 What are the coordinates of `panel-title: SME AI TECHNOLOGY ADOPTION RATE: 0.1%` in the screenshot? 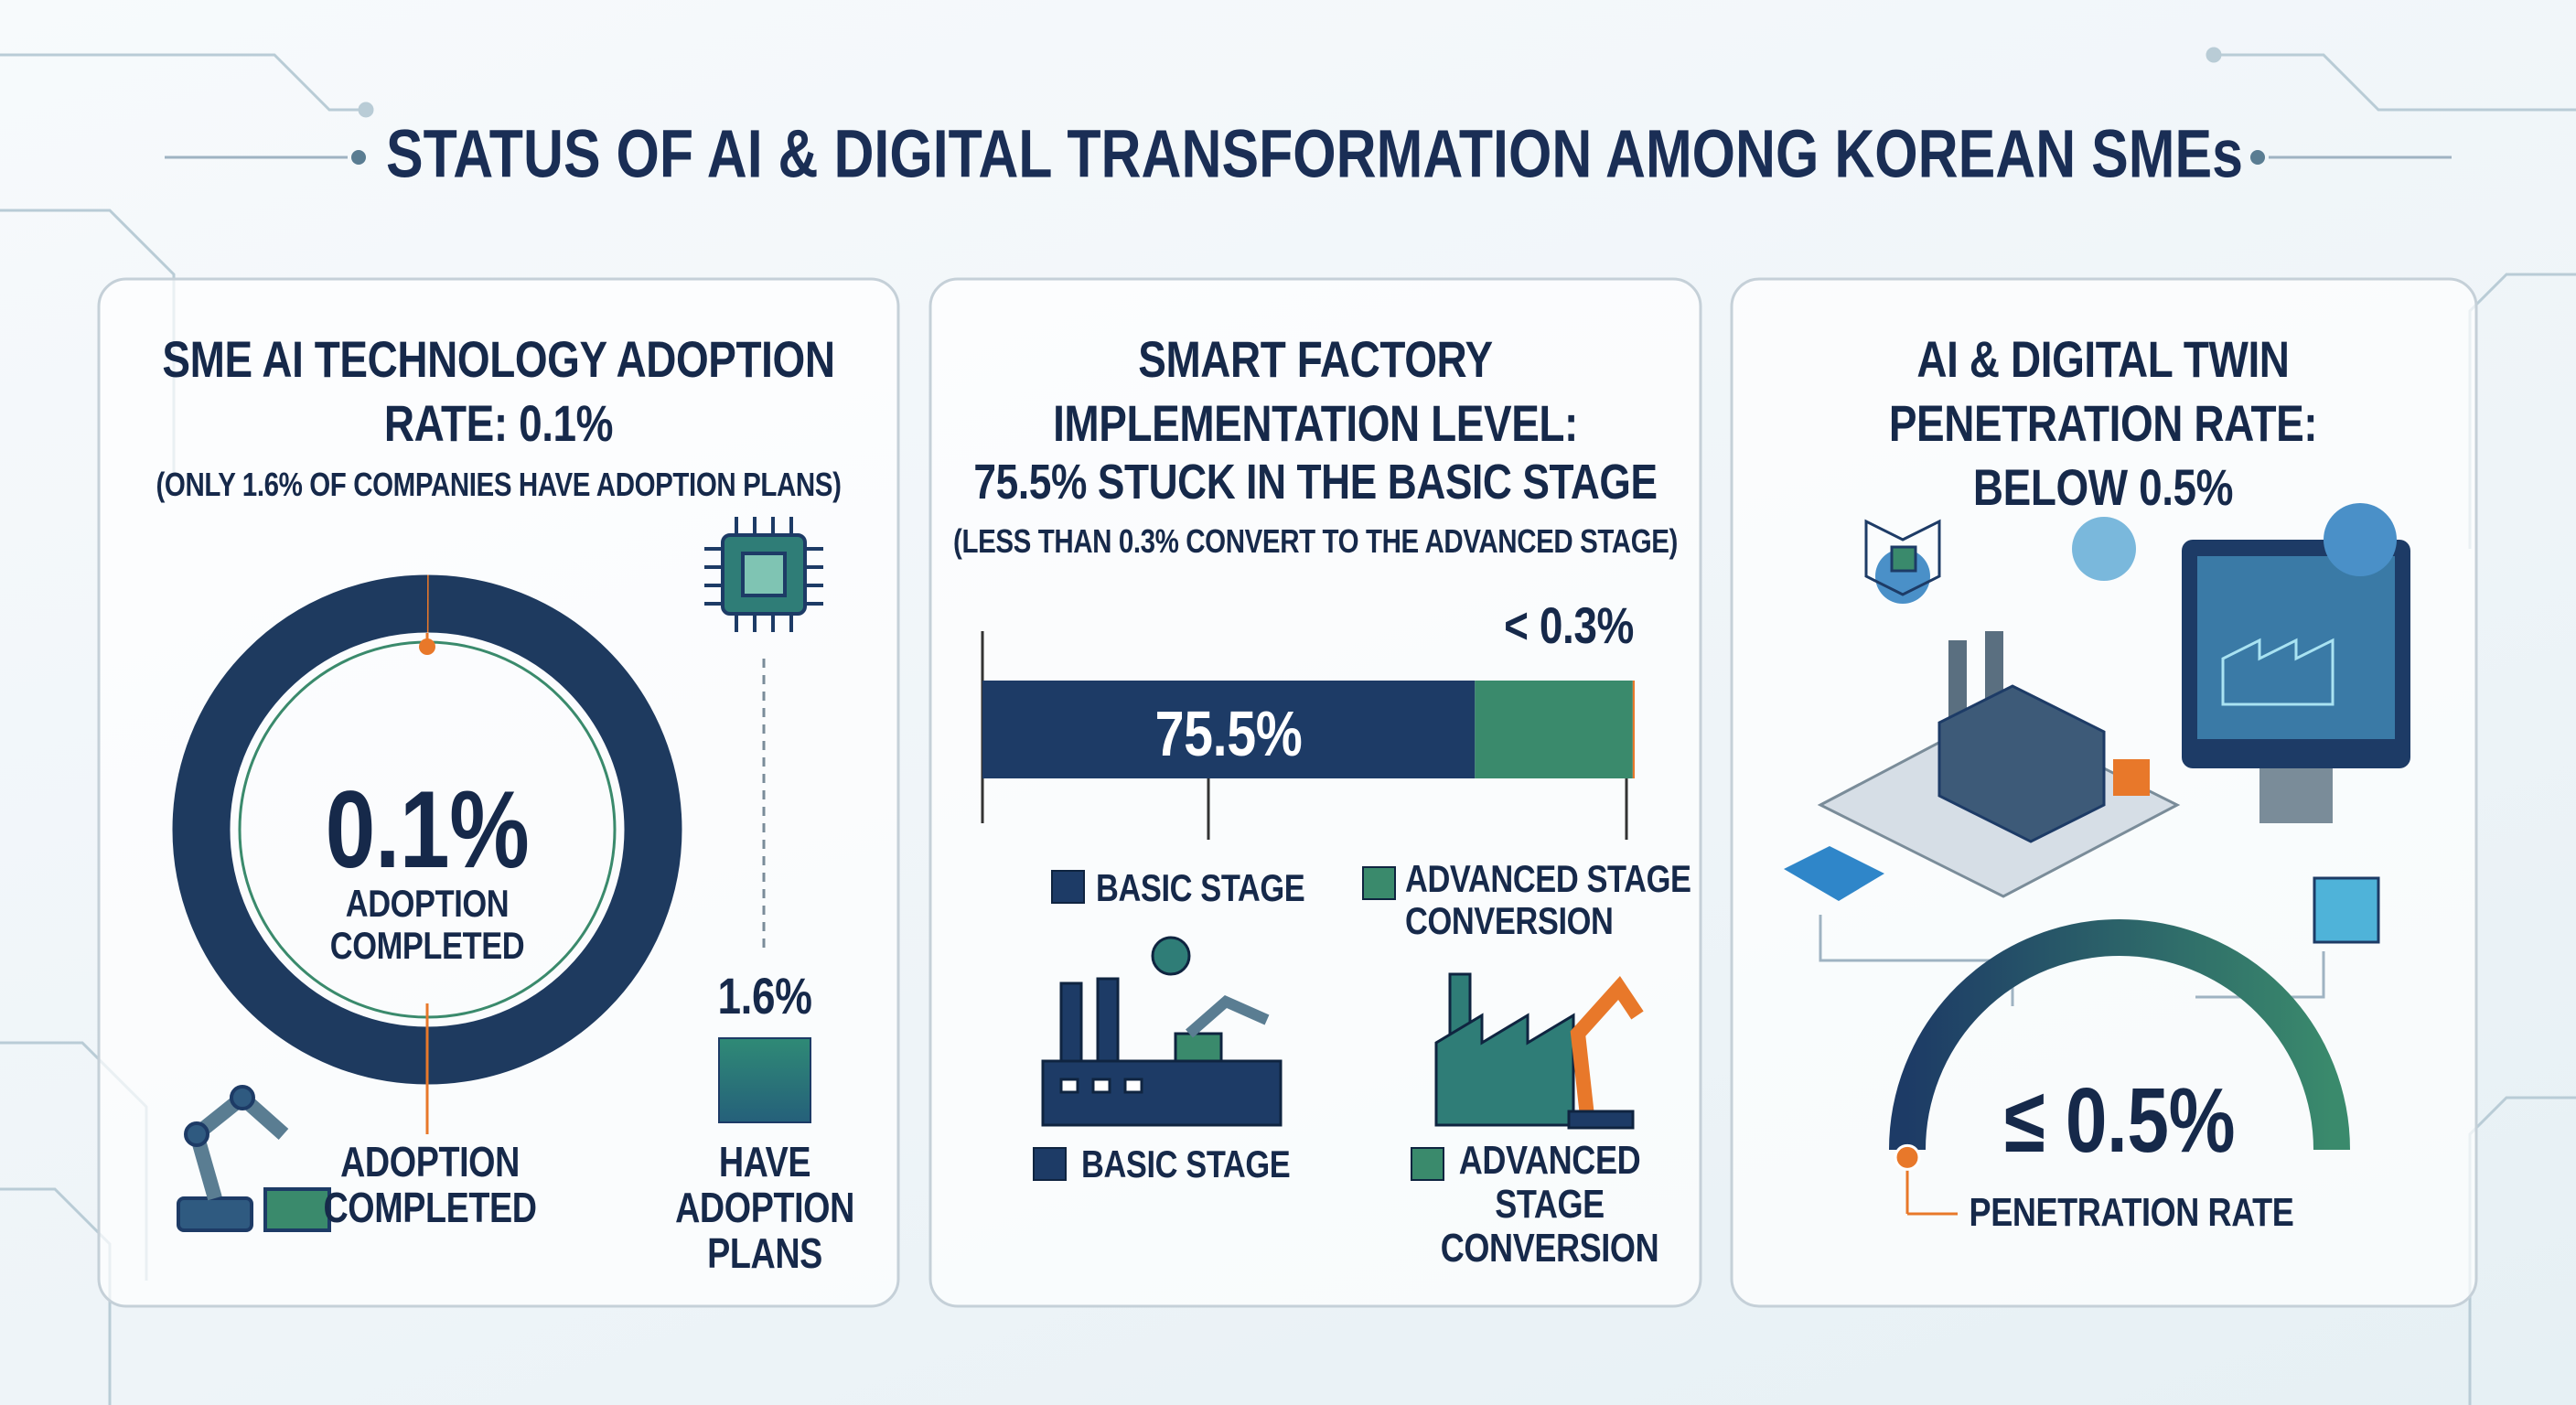 It's located at (499, 391).